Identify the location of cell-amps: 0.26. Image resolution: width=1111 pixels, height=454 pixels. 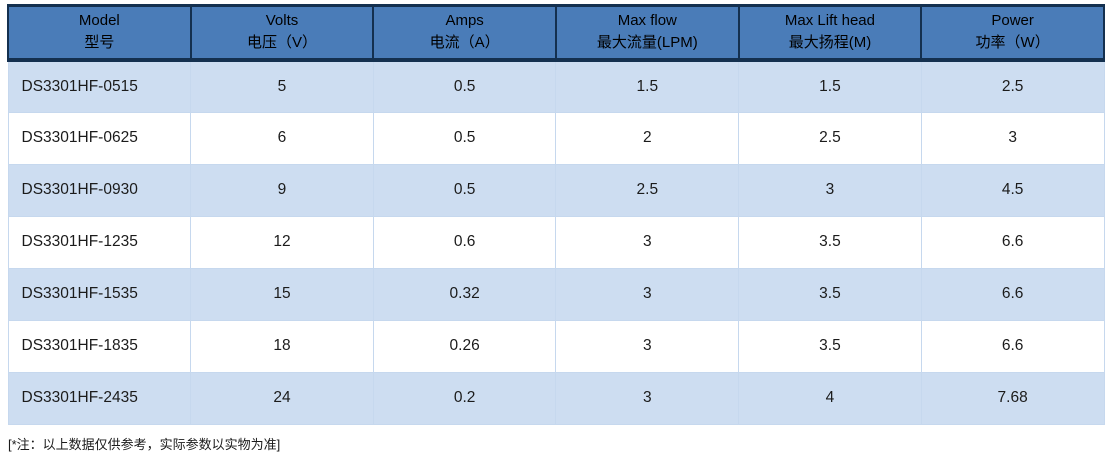
(464, 346).